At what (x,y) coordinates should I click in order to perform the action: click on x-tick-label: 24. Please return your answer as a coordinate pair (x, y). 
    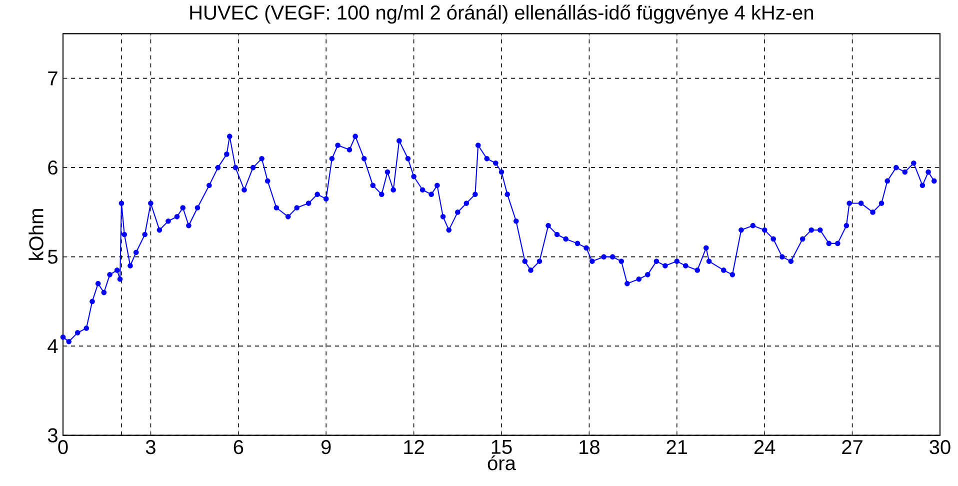
    Looking at the image, I should click on (765, 447).